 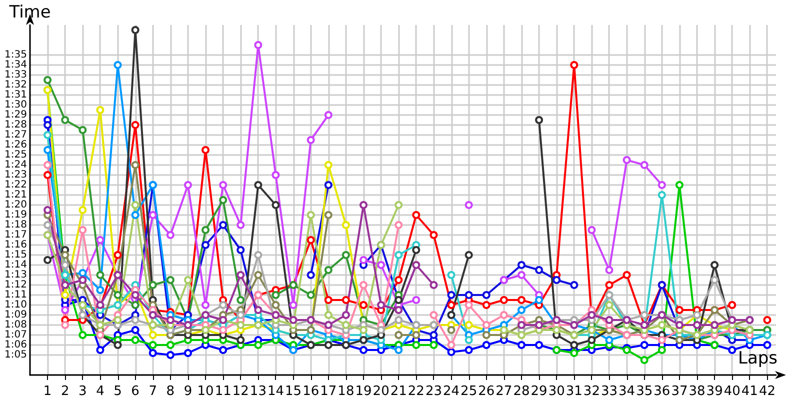 What do you see at coordinates (47, 391) in the screenshot?
I see `x-tick-label: 1` at bounding box center [47, 391].